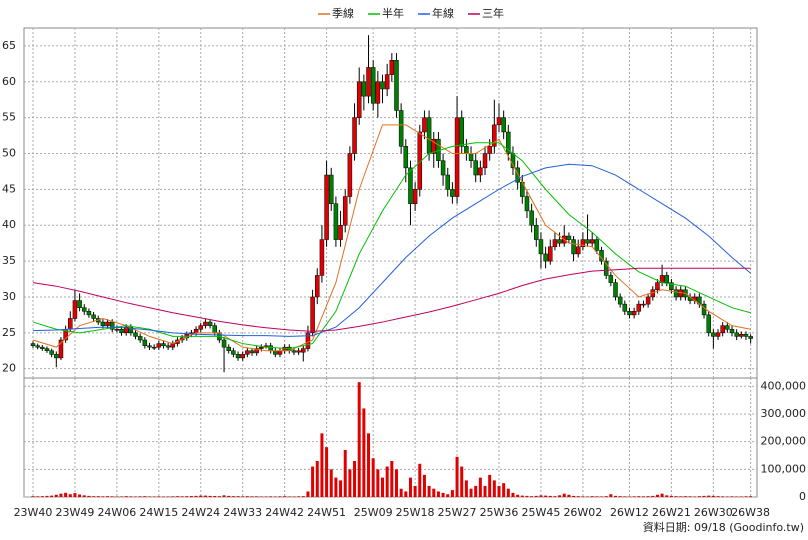 The width and height of the screenshot is (808, 540). Describe the element at coordinates (582, 512) in the screenshot. I see `x-tick-label: 26W02` at that location.